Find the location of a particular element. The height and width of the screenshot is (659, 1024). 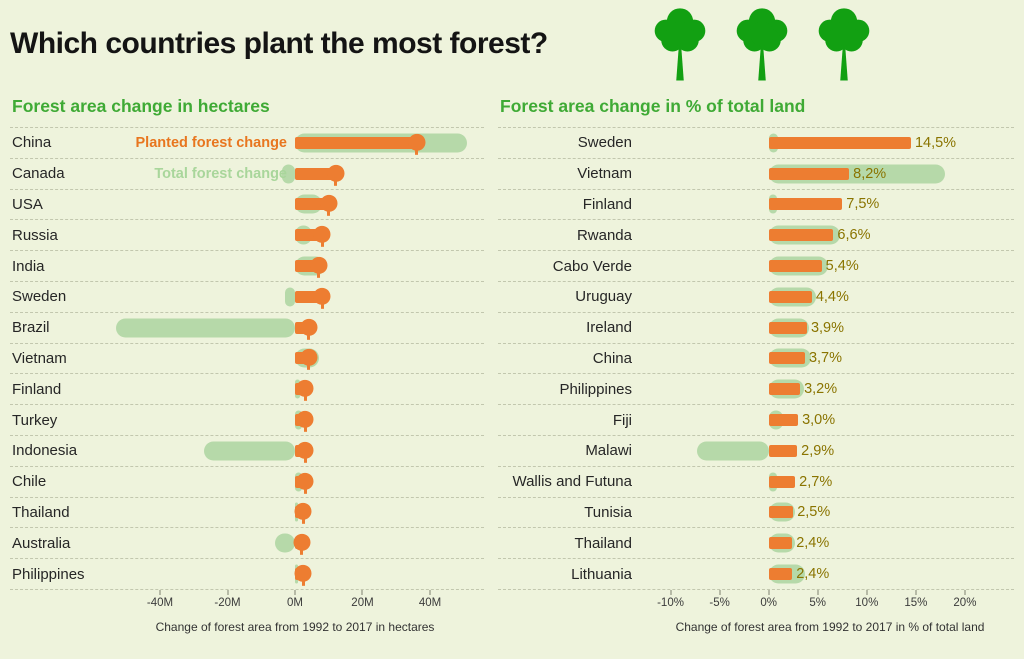

row-plot: 6,6% is located at coordinates (830, 235).